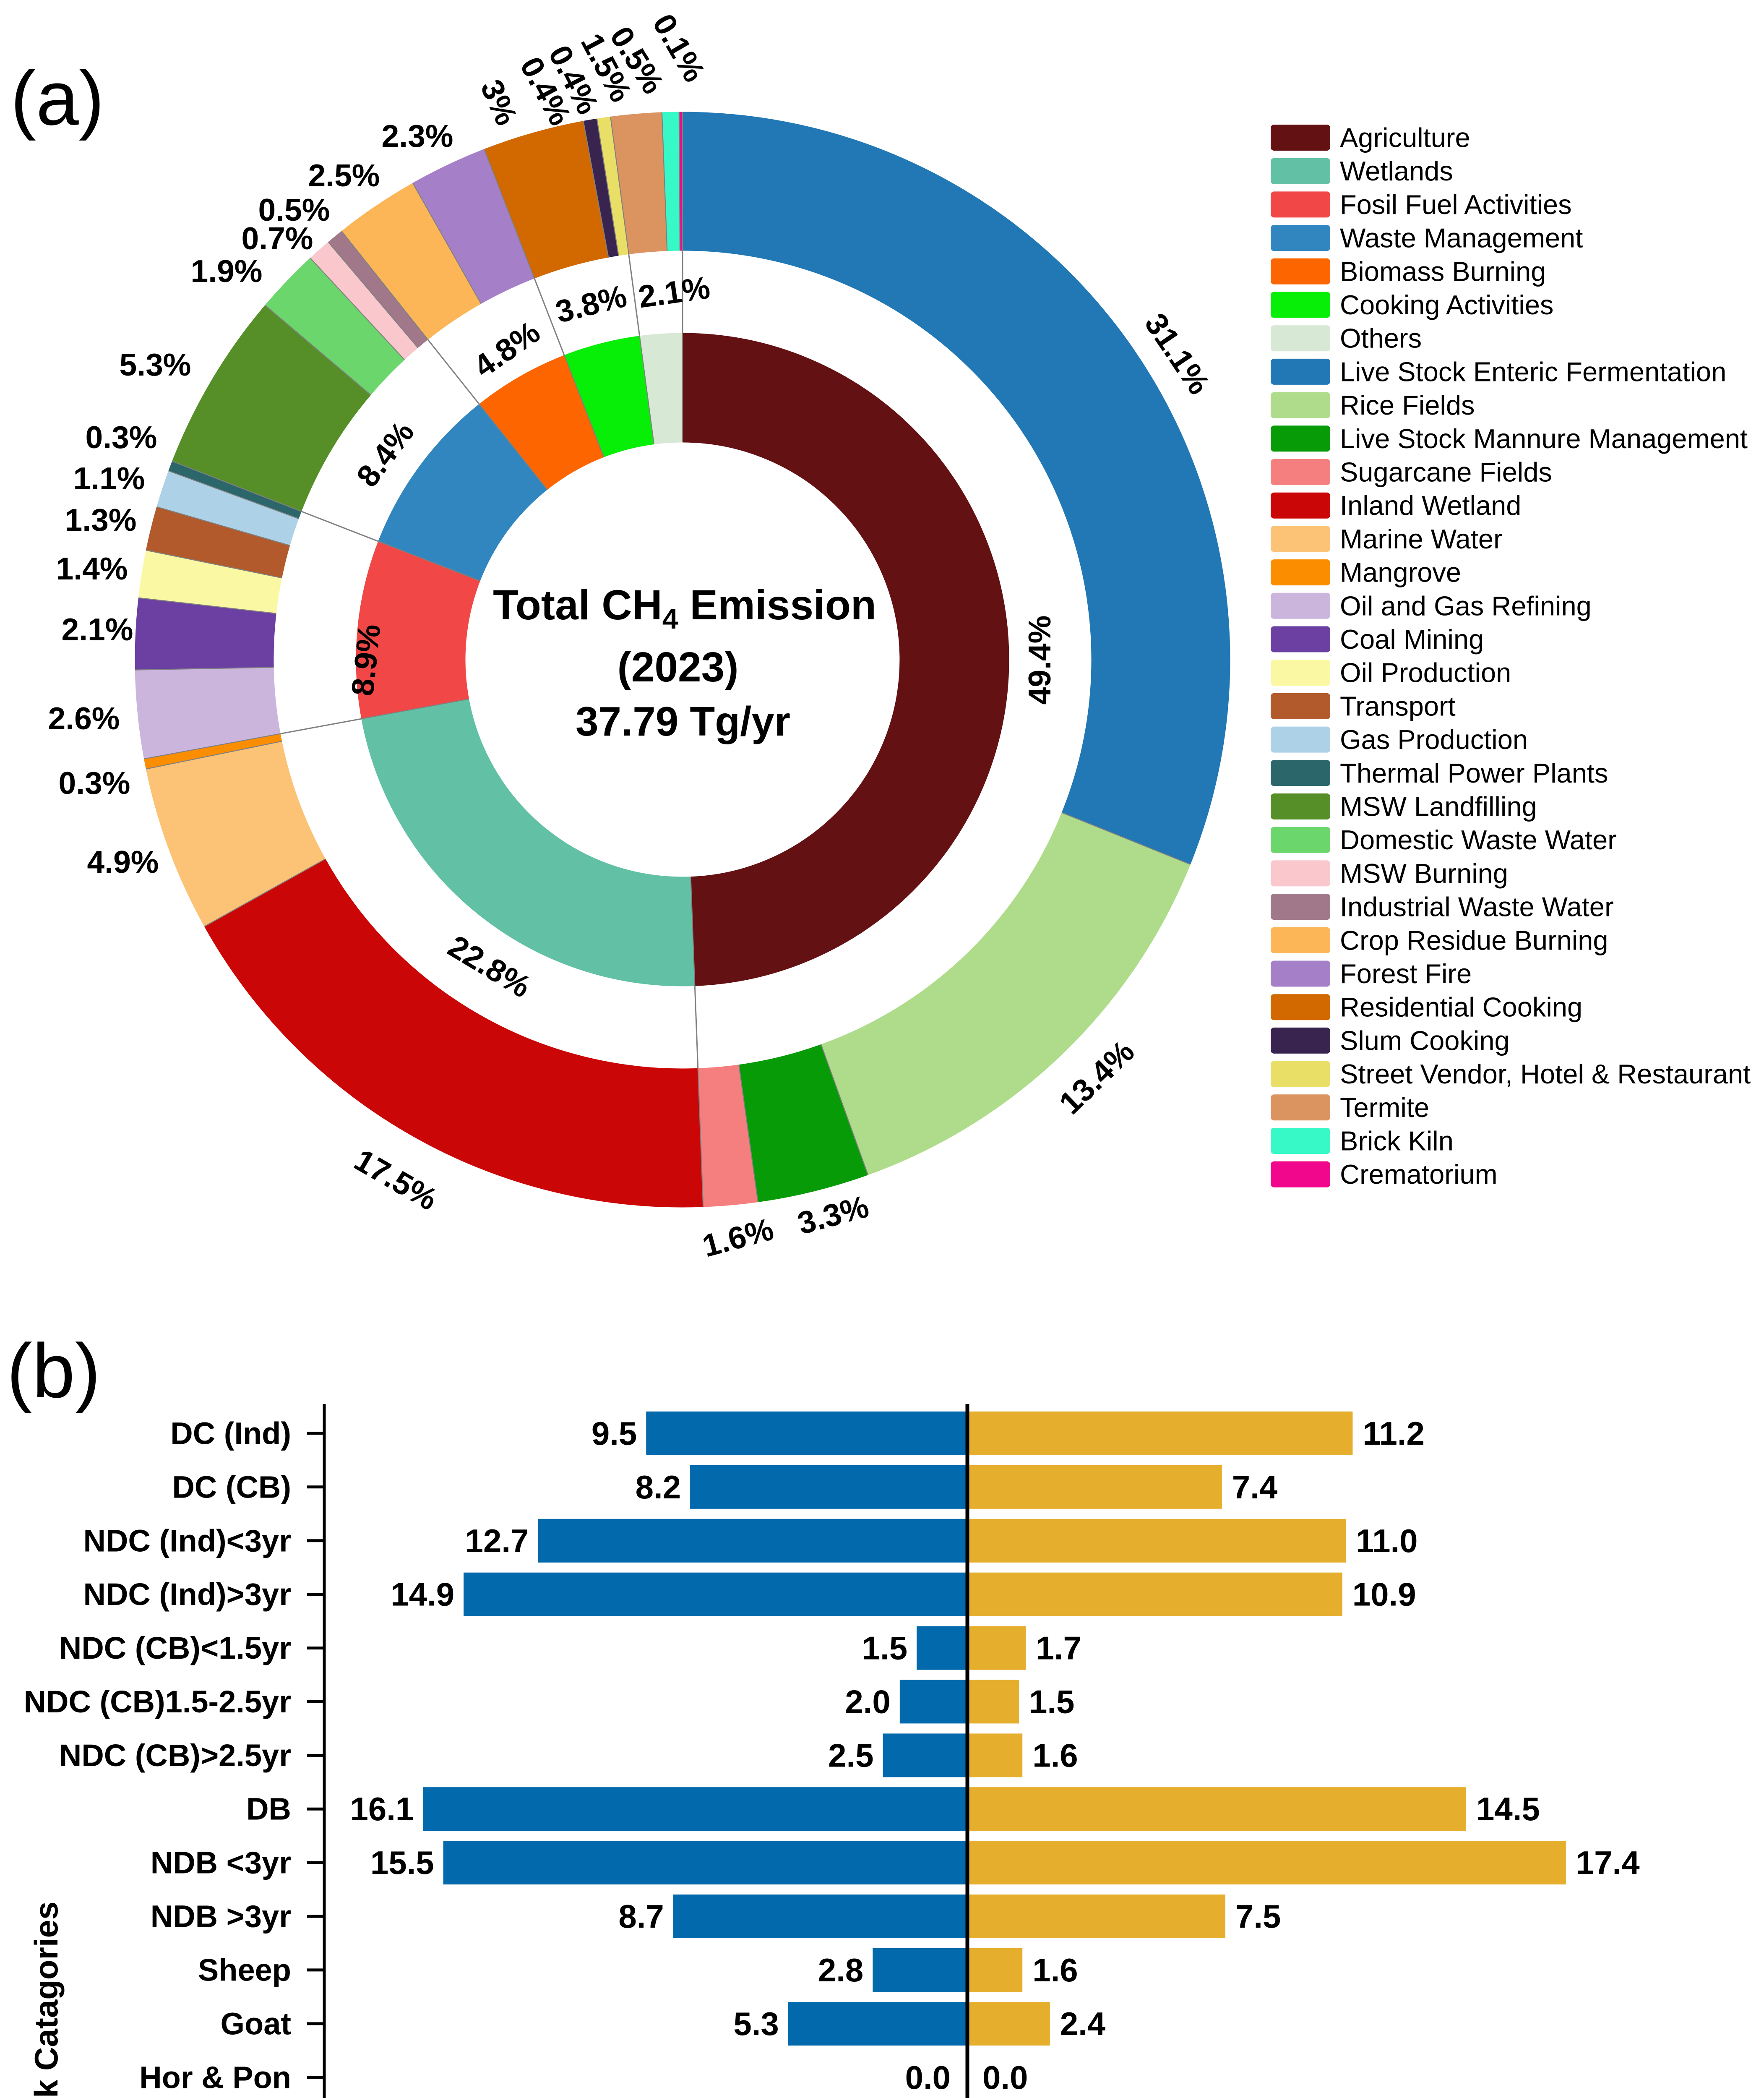 This screenshot has height=2098, width=1764. Describe the element at coordinates (1474, 773) in the screenshot. I see `svg-text: Thermal Power Plants` at that location.